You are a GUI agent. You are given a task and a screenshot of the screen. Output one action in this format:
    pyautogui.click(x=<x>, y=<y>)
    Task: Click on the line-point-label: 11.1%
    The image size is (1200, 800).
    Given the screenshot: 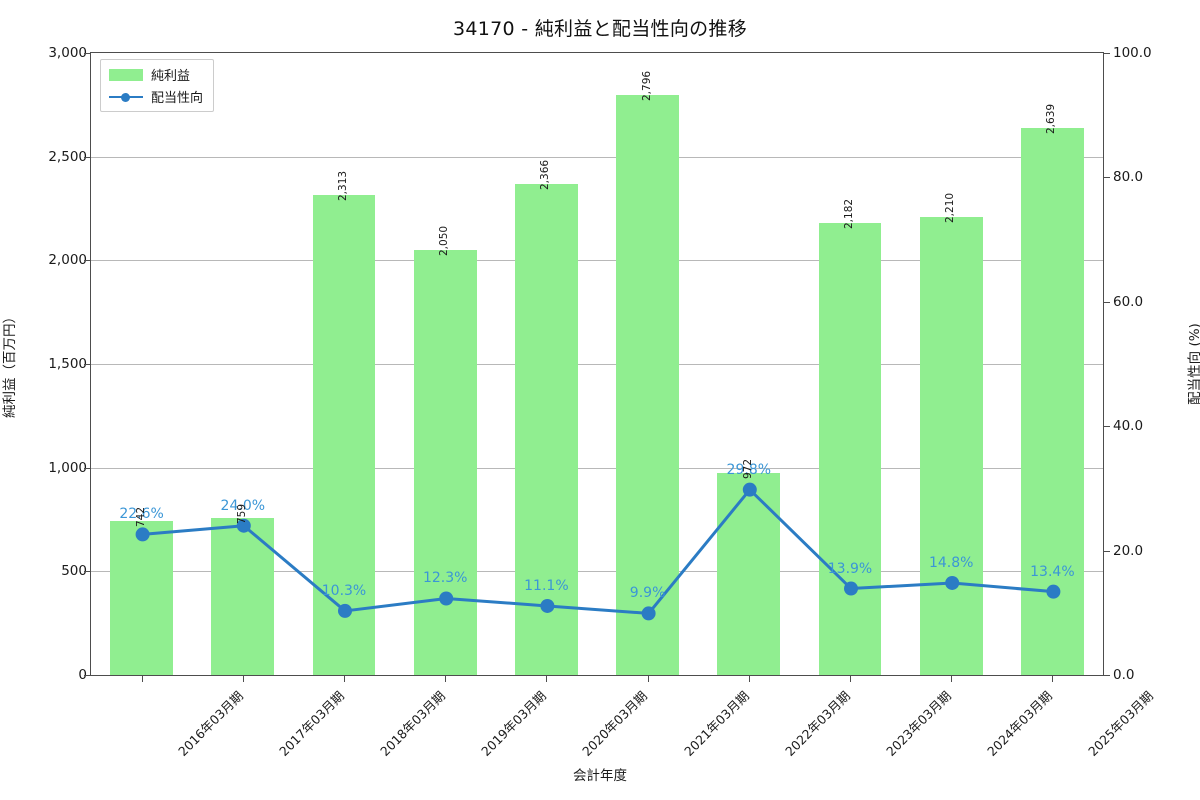 What is the action you would take?
    pyautogui.click(x=546, y=585)
    